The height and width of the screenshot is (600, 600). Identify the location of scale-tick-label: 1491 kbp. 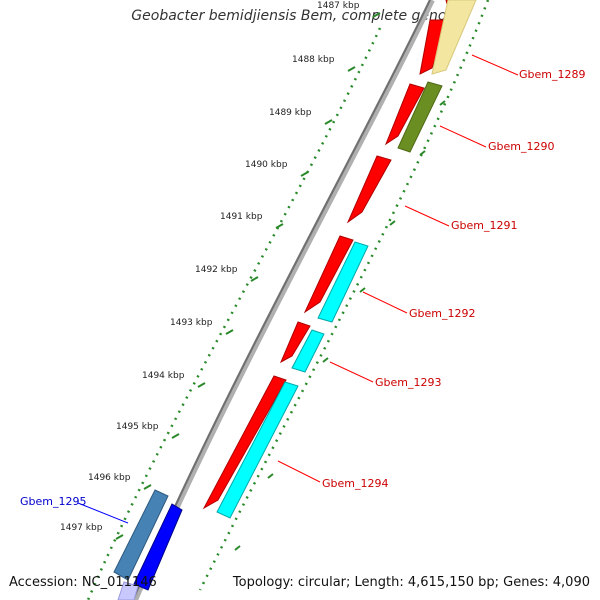
(241, 217).